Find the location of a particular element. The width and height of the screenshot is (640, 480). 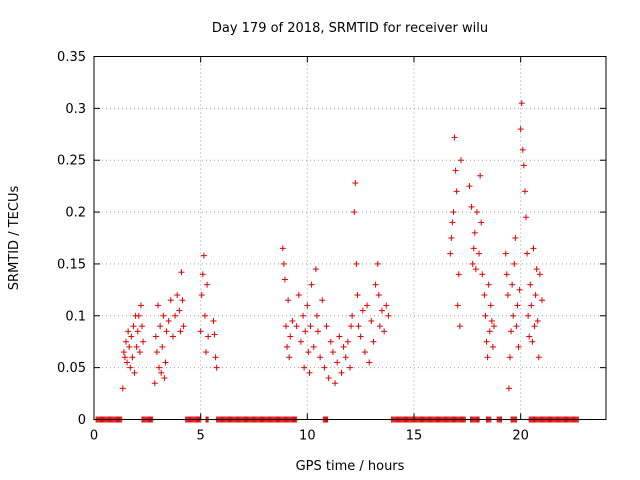

y-tick-label: 0.2 is located at coordinates (75, 213).